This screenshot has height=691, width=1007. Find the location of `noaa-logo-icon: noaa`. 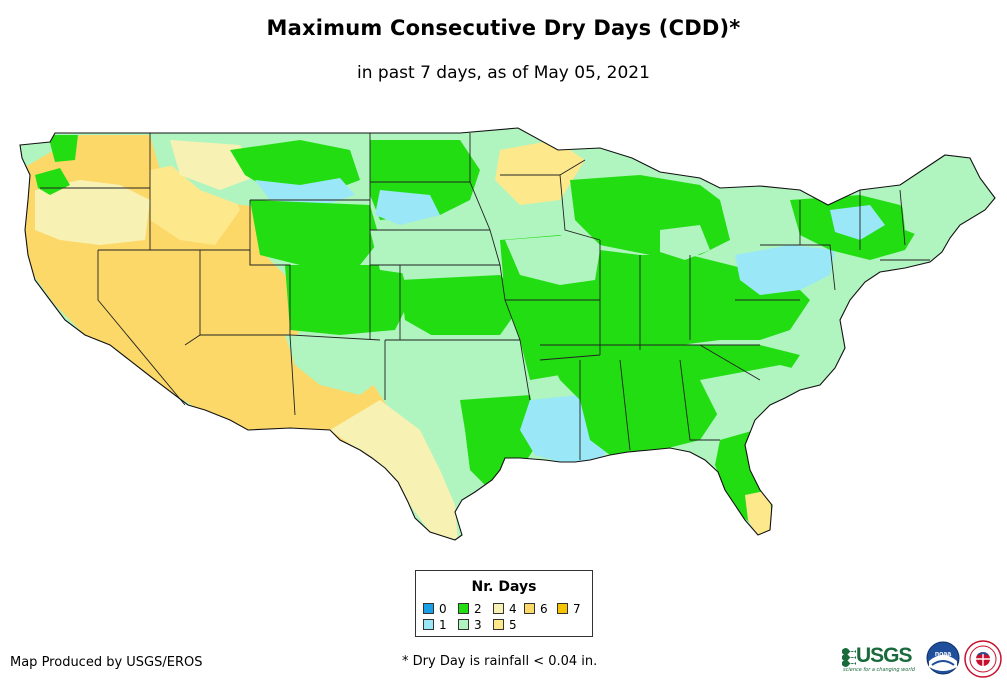

noaa-logo-icon: noaa is located at coordinates (943, 658).